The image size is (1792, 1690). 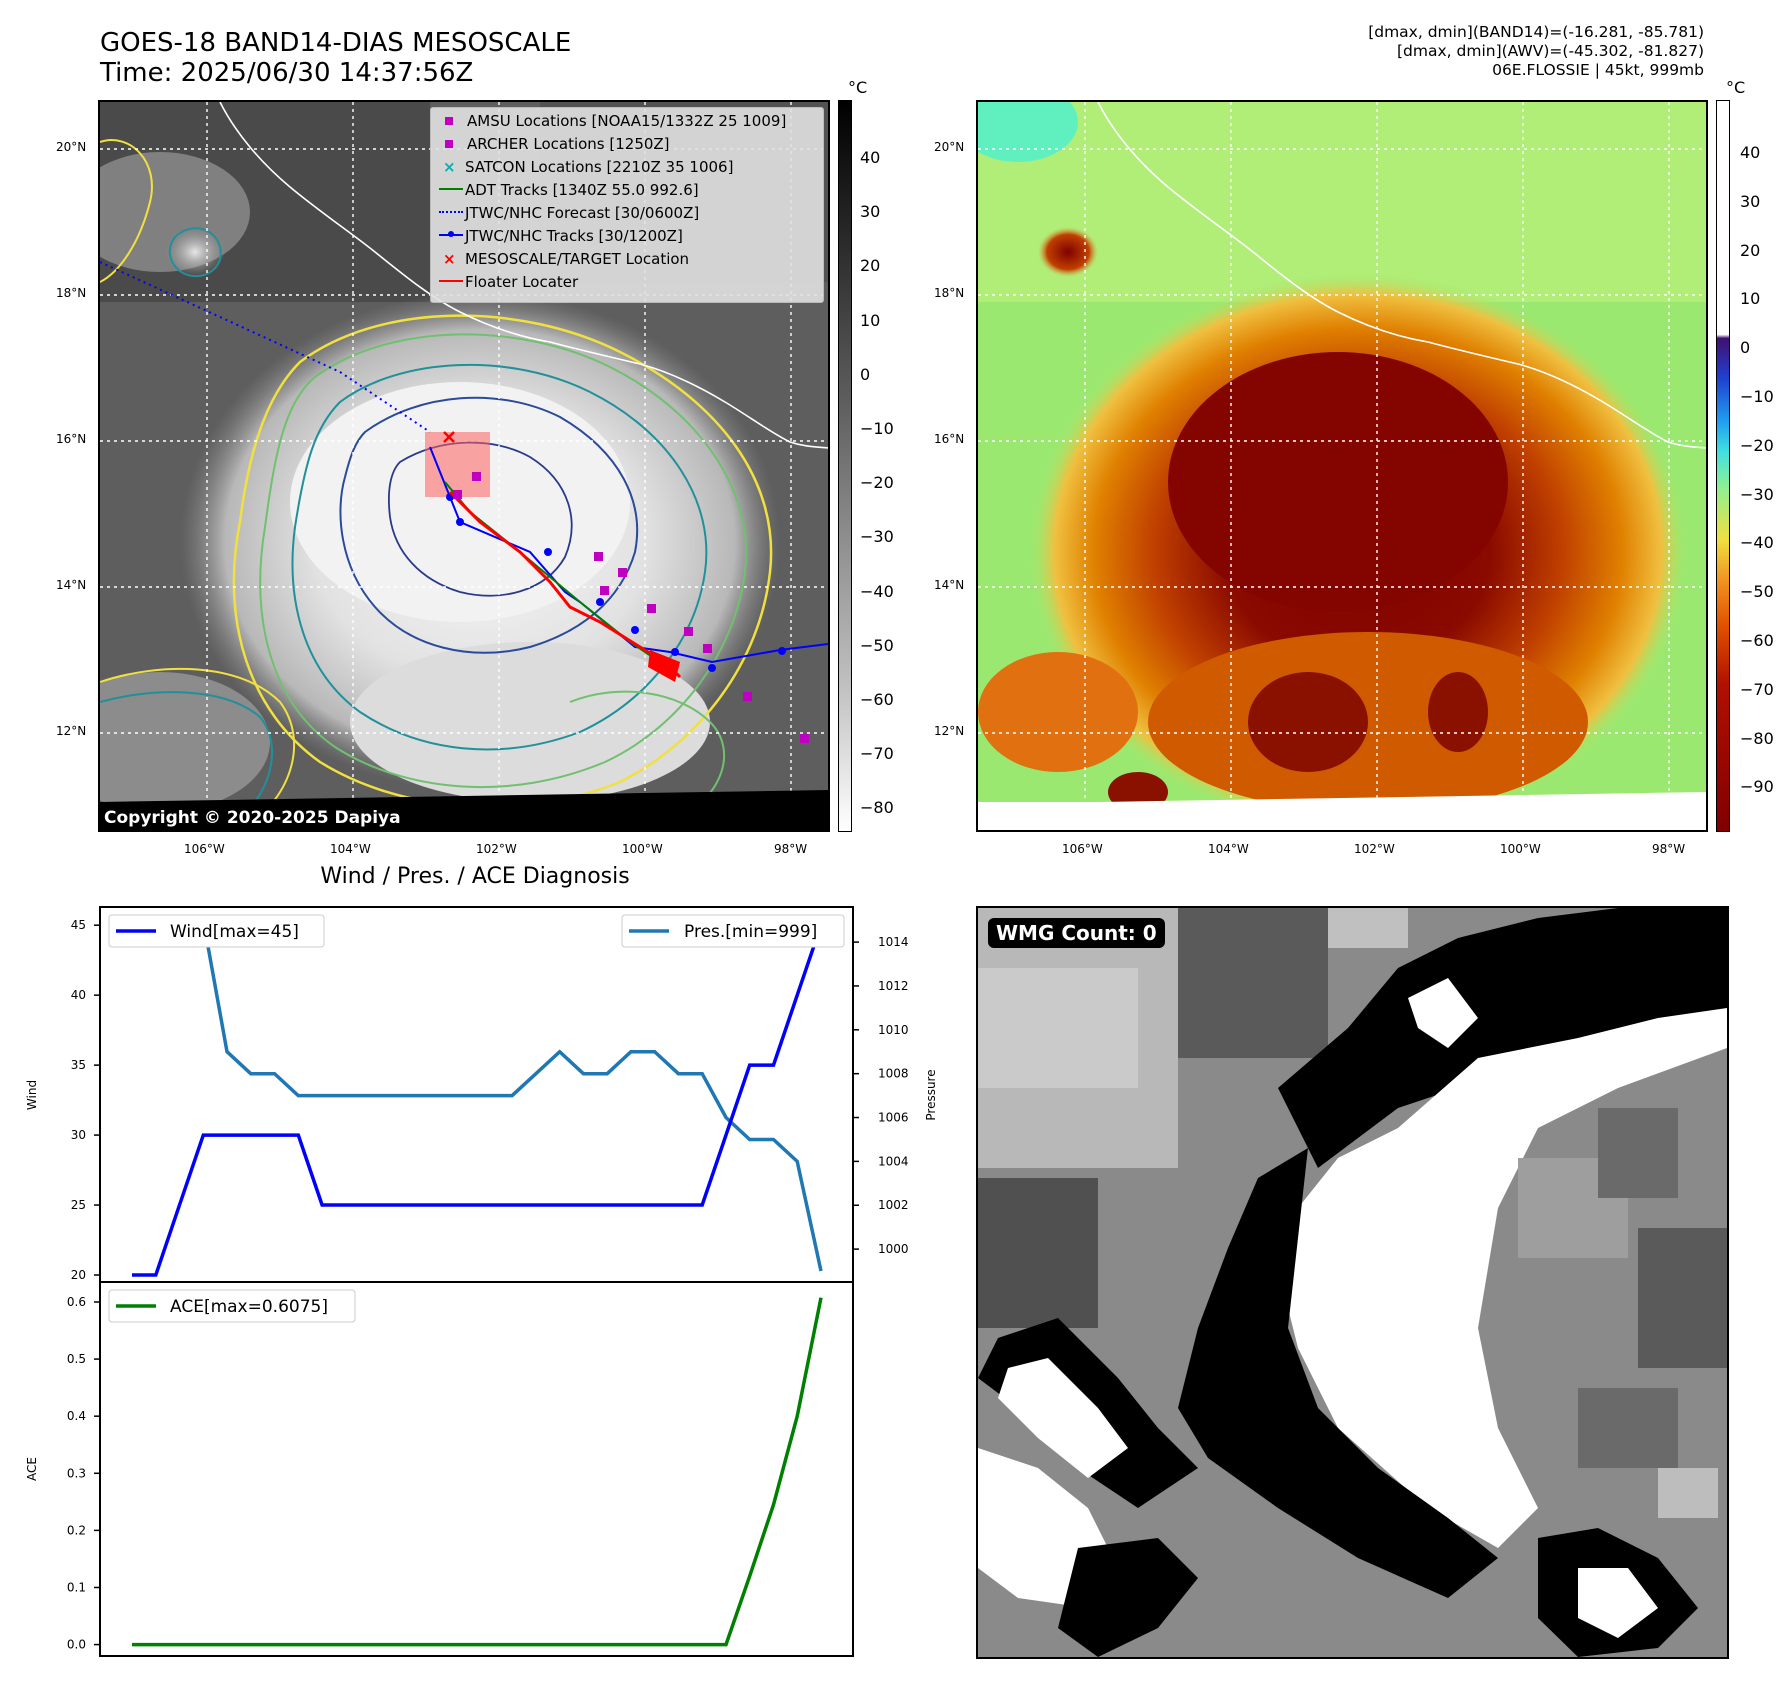 What do you see at coordinates (477, 1100) in the screenshot?
I see `wind-series-line` at bounding box center [477, 1100].